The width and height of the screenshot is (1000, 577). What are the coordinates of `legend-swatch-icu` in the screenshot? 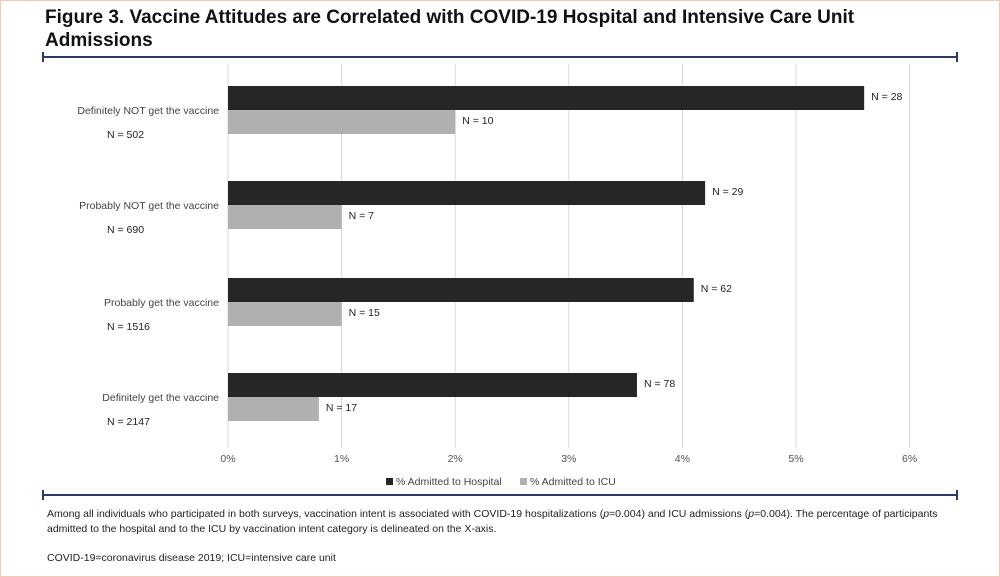 It's located at (523, 481).